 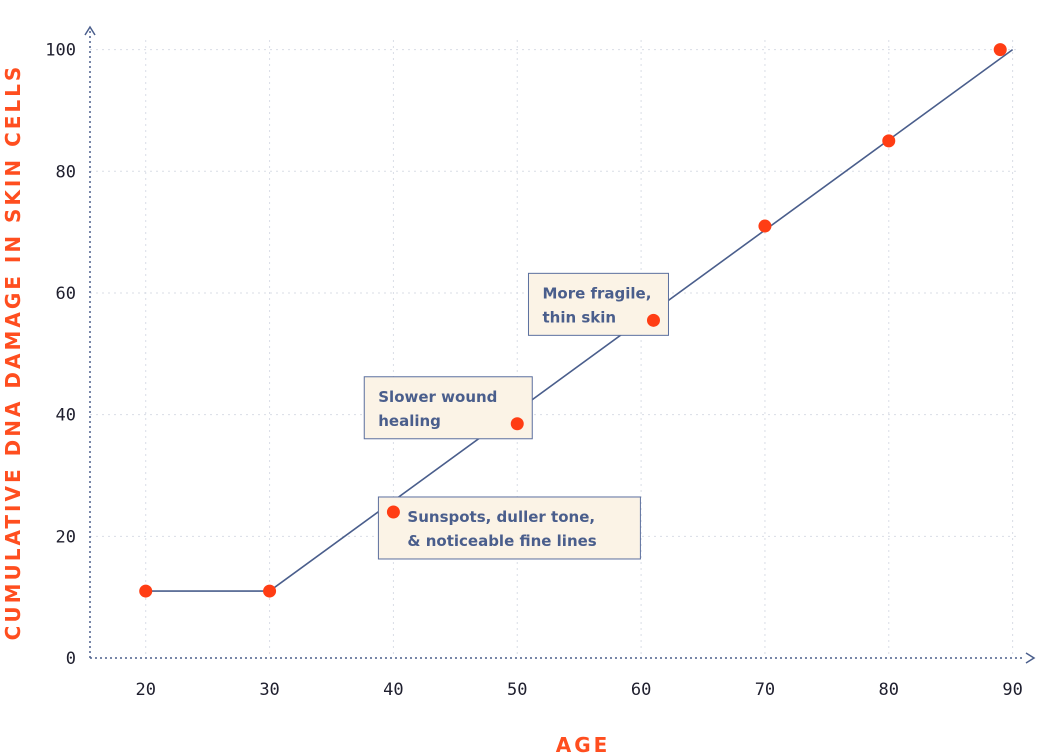 What do you see at coordinates (269, 690) in the screenshot?
I see `x-tick-label: 30` at bounding box center [269, 690].